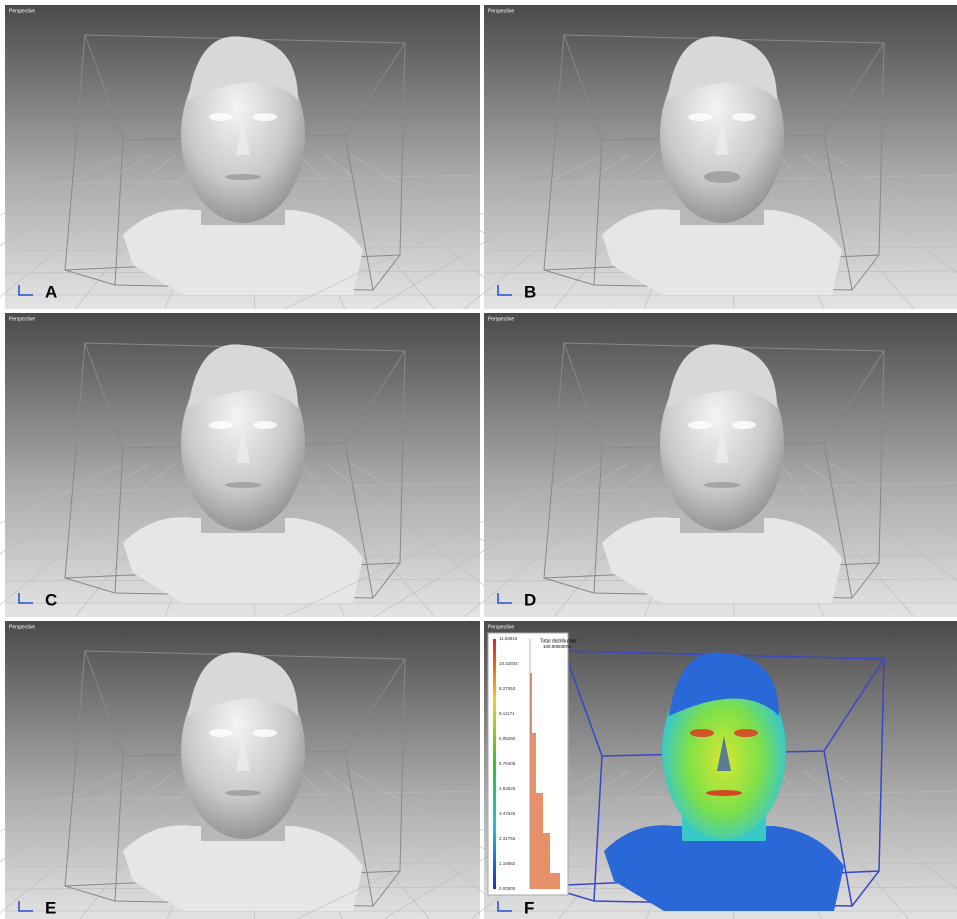  Describe the element at coordinates (507, 813) in the screenshot. I see `legend-tick-label: 3.47645` at that location.